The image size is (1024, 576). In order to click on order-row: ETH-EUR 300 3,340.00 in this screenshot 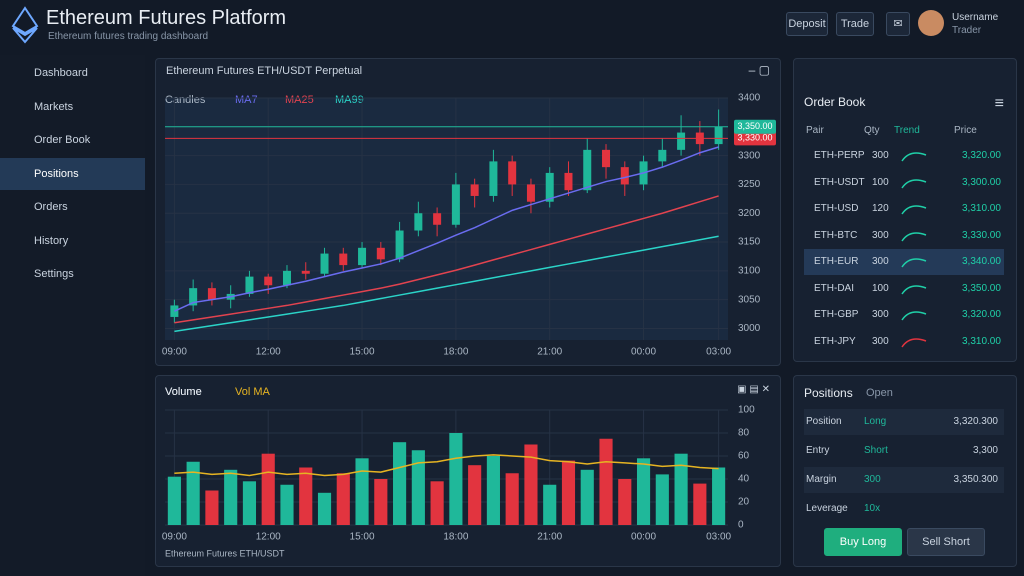, I will do `click(904, 262)`.